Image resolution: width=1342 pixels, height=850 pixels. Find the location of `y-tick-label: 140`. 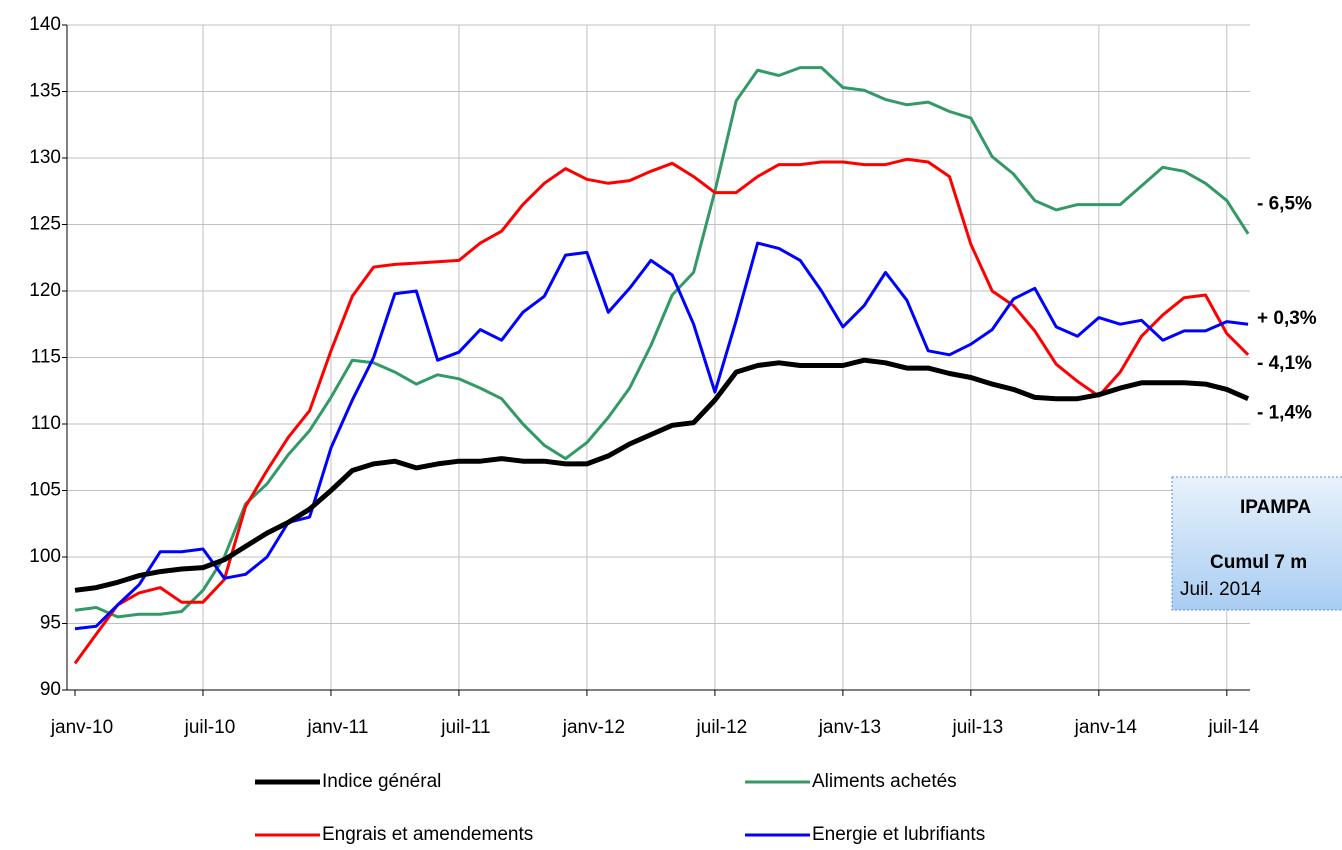

y-tick-label: 140 is located at coordinates (45, 24).